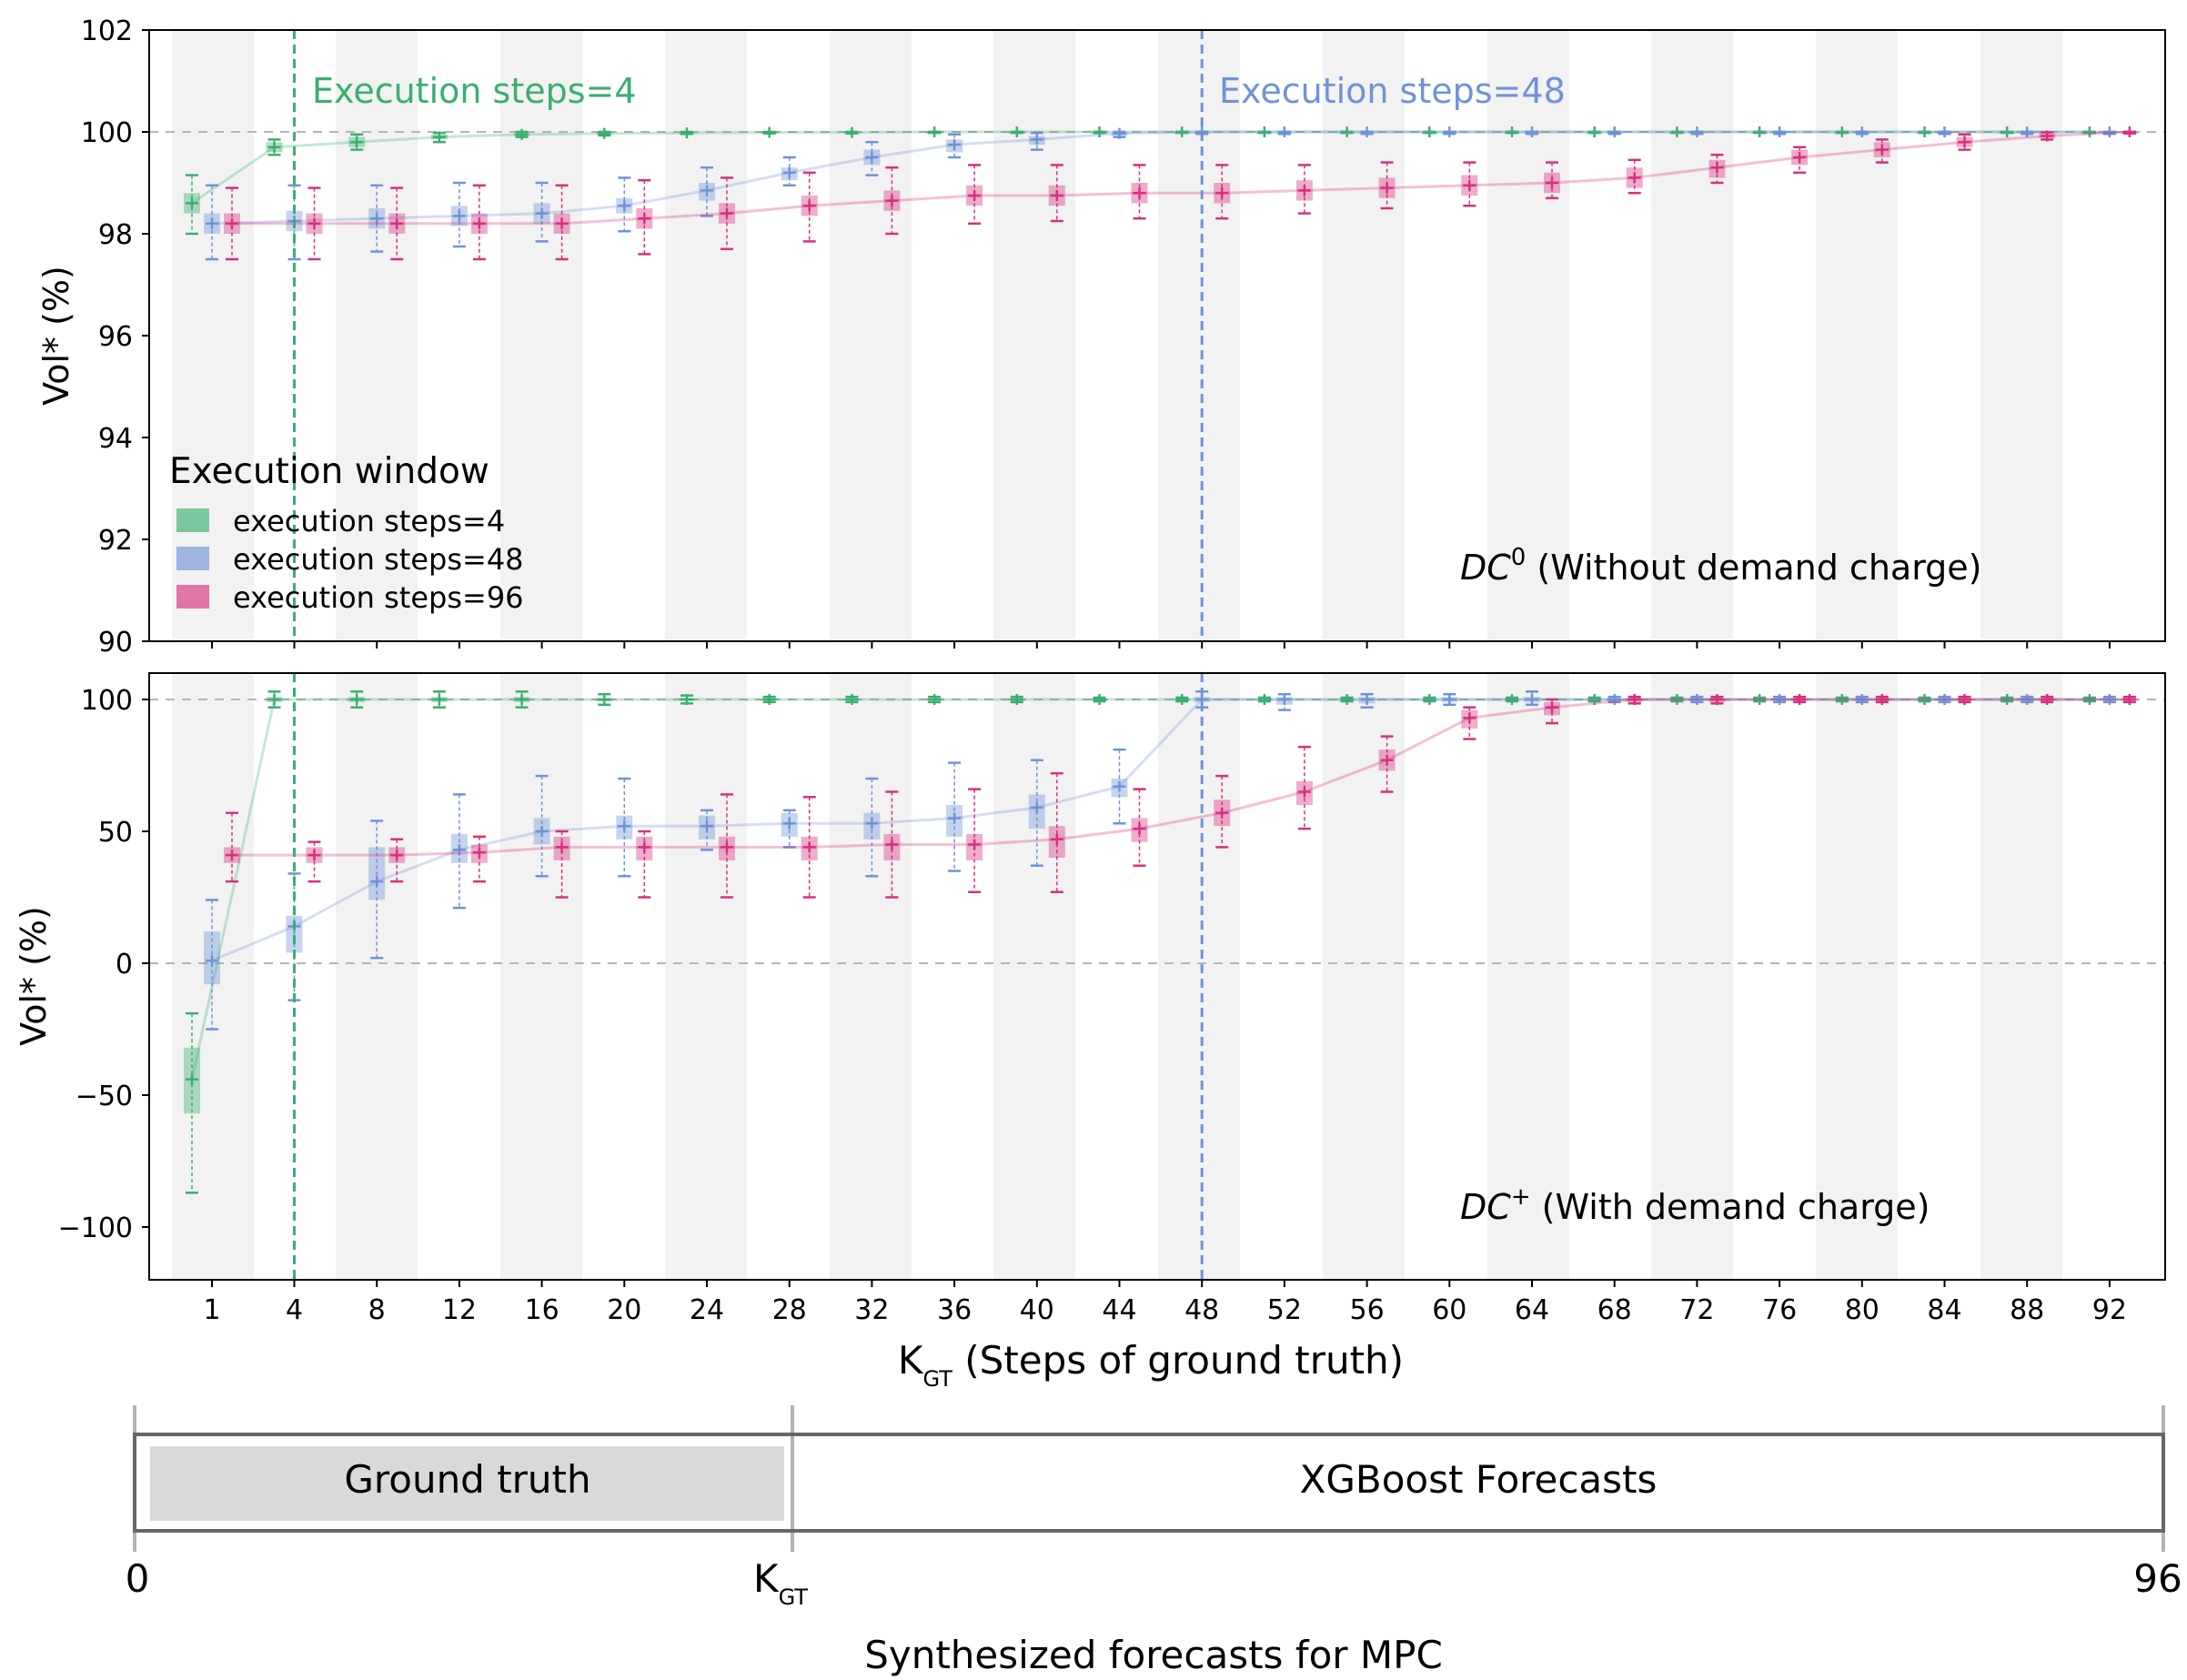  Describe the element at coordinates (124, 965) in the screenshot. I see `y-tick-label: 0` at that location.